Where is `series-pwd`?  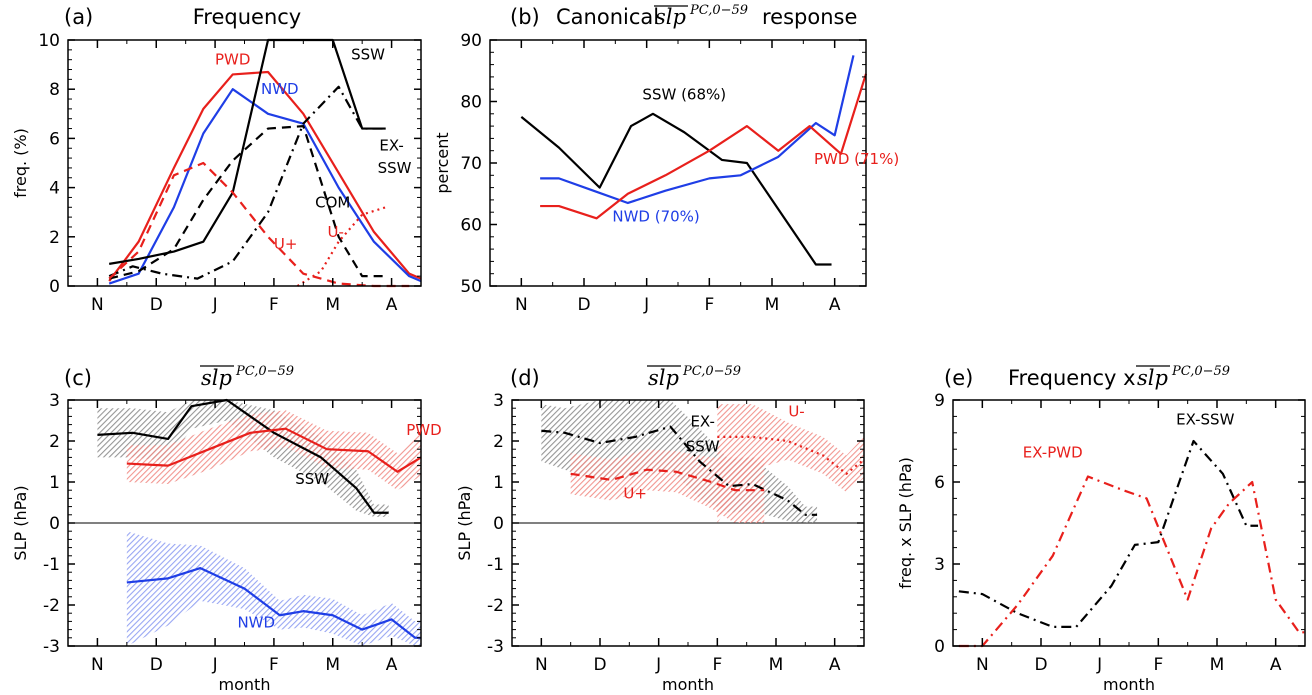 series-pwd is located at coordinates (274, 450).